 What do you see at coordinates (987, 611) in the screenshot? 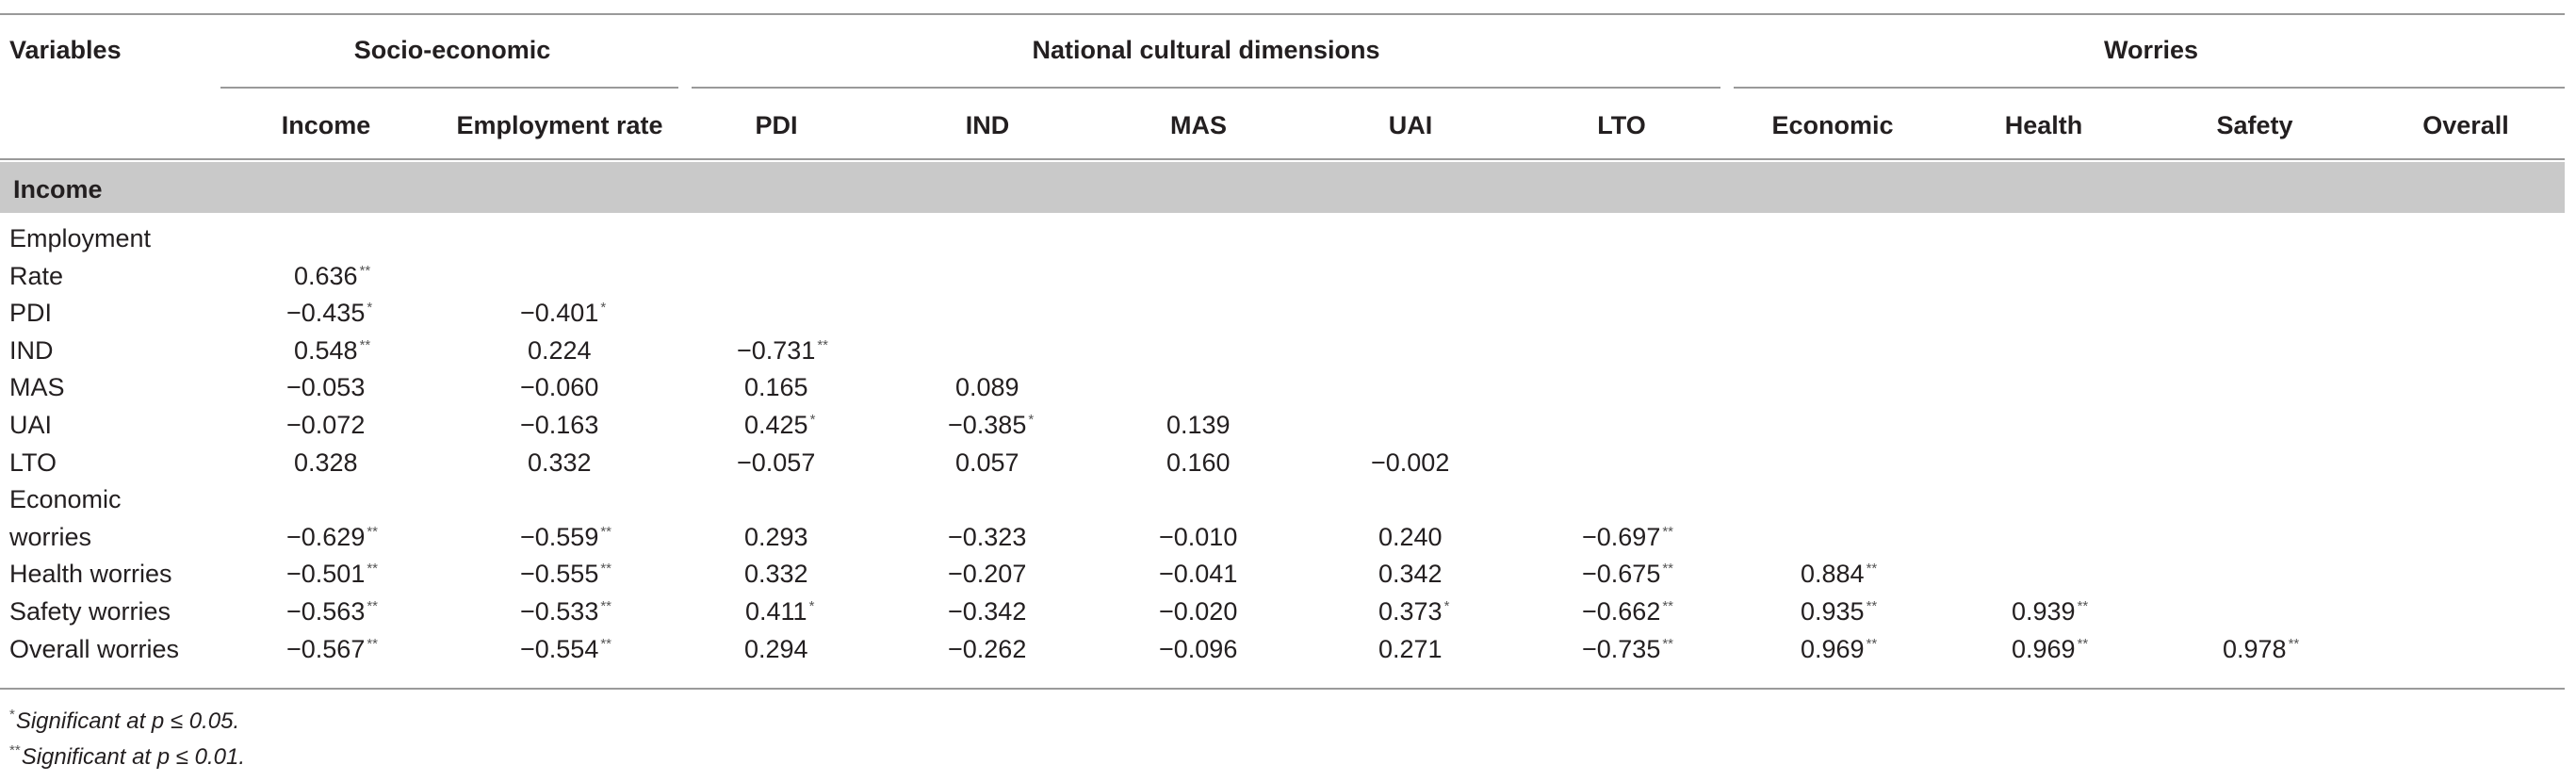
I see `table-cell: −0.342` at bounding box center [987, 611].